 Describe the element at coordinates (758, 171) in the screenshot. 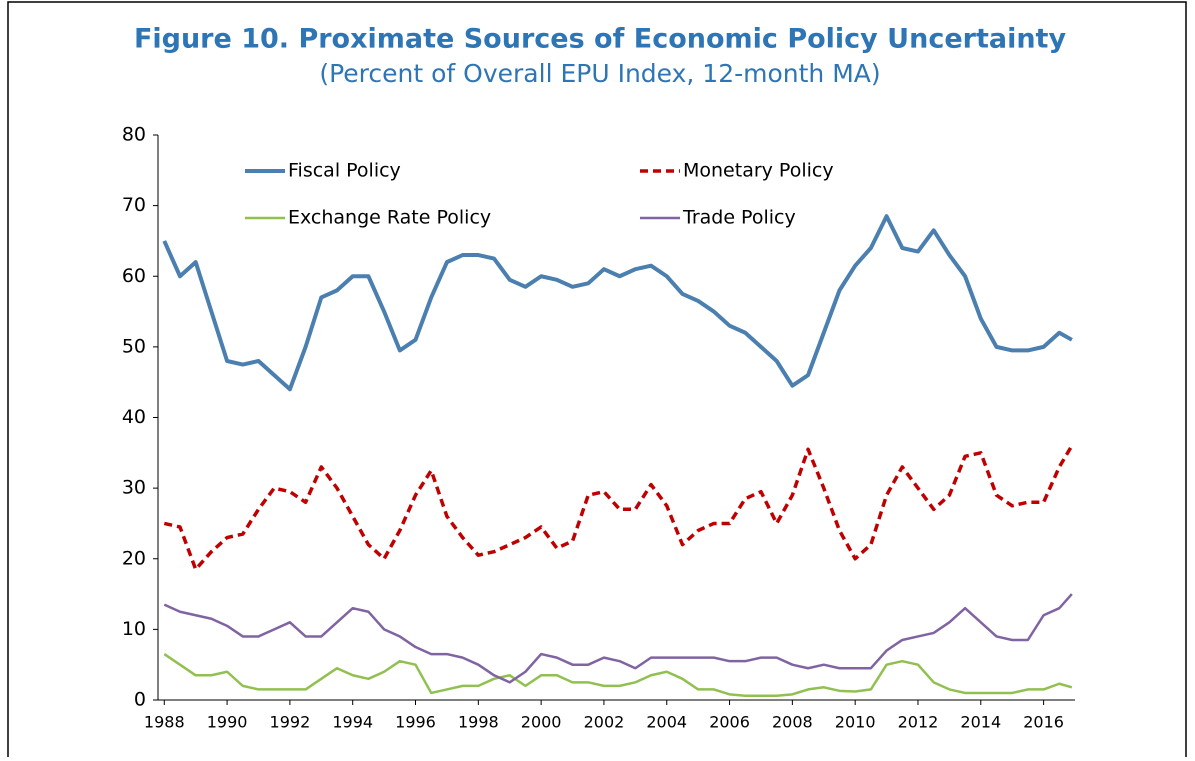

I see `legend-label: Monetary Policy` at that location.